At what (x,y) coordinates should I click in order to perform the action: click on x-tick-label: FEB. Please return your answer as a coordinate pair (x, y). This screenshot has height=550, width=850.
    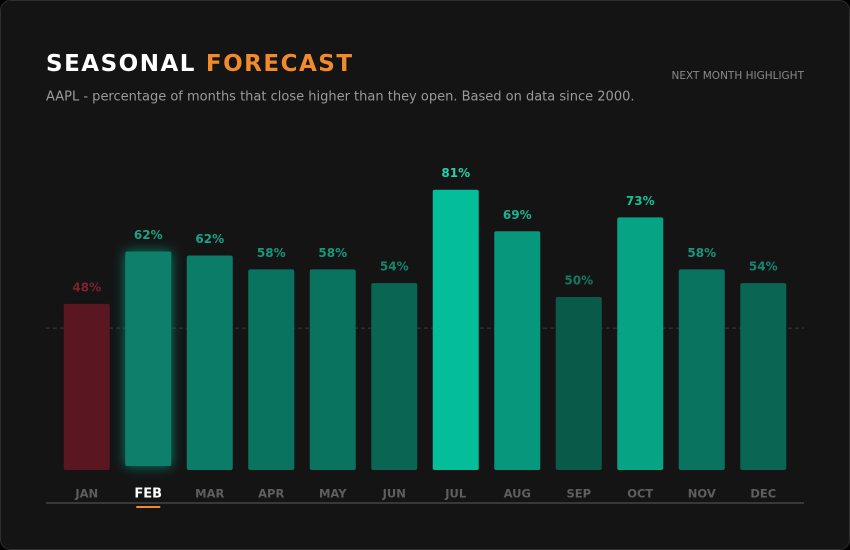
    Looking at the image, I should click on (148, 494).